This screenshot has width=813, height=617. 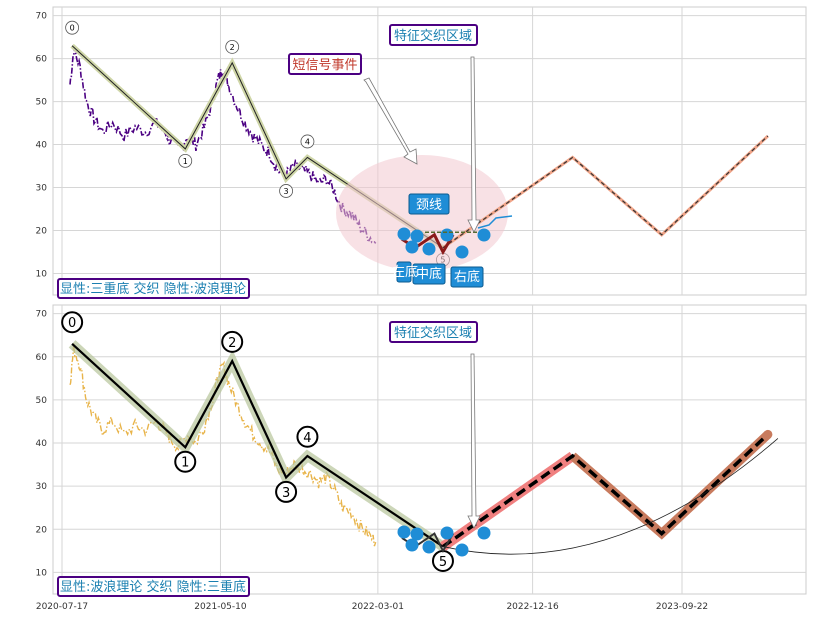 I want to click on signal-event-box, so click(x=325, y=64).